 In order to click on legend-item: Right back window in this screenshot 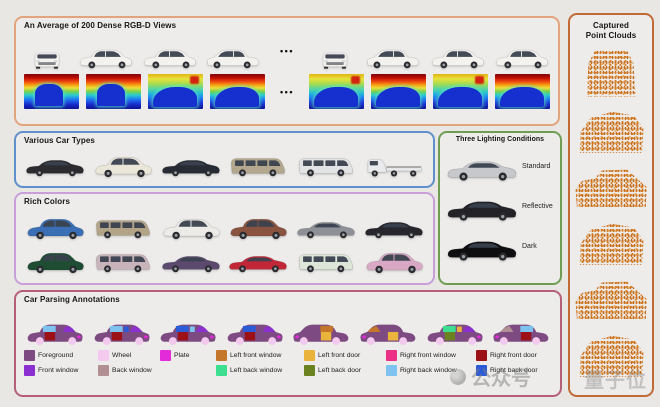, I will do `click(431, 370)`.